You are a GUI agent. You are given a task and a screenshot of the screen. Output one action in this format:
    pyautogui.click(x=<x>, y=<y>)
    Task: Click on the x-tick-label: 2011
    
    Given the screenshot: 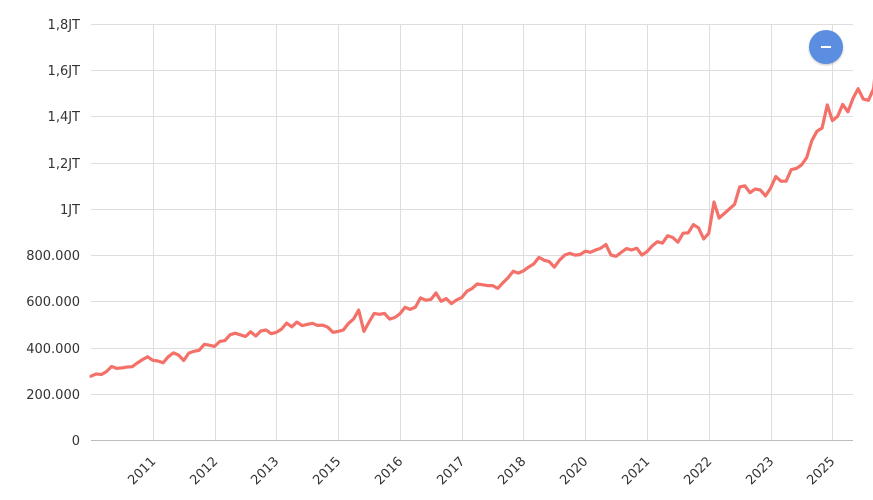 What is the action you would take?
    pyautogui.click(x=142, y=471)
    